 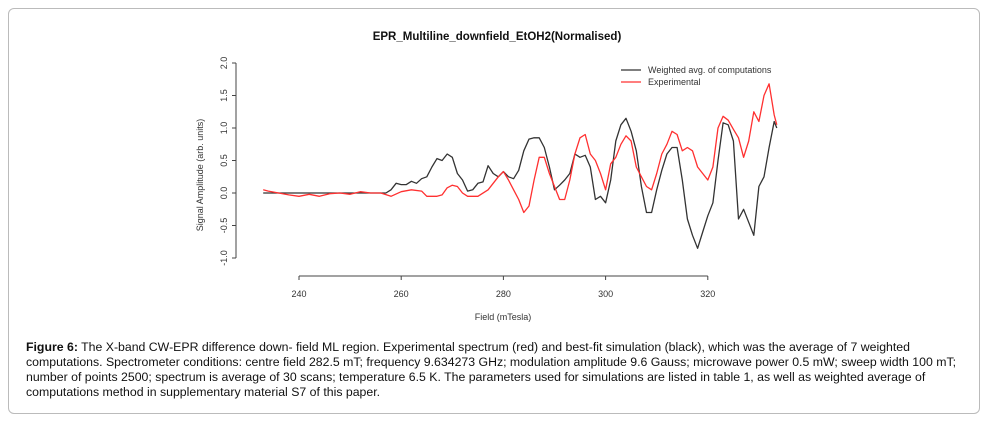 What do you see at coordinates (200, 175) in the screenshot?
I see `y-axis-label: Signal Amplitude (arb. units)` at bounding box center [200, 175].